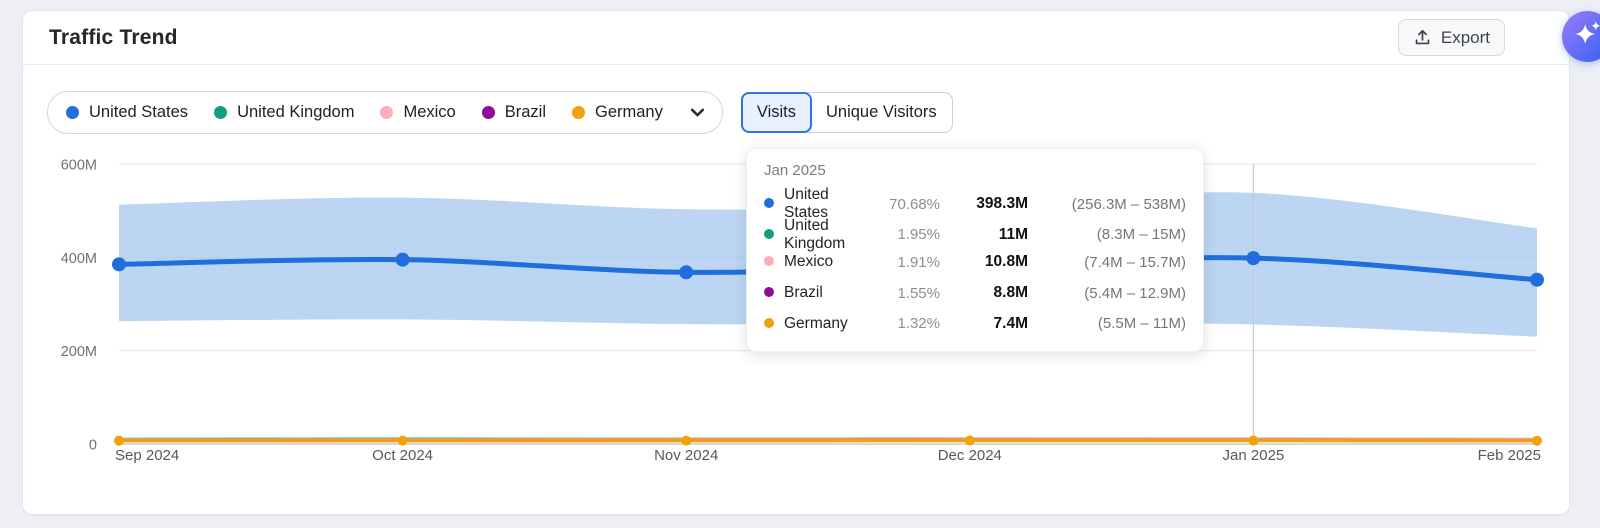 The width and height of the screenshot is (1600, 528). What do you see at coordinates (970, 455) in the screenshot?
I see `x-axis-label-dec-2024: Dec 2024` at bounding box center [970, 455].